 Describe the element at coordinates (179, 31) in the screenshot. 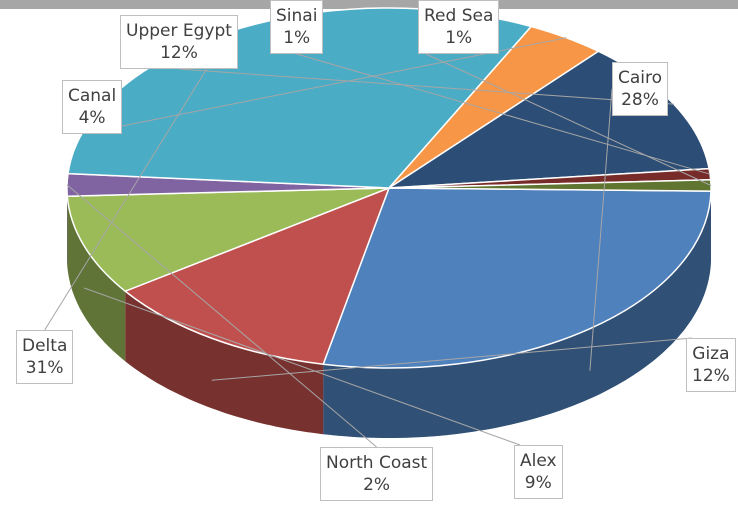

I see `label-category: Upper Egypt` at that location.